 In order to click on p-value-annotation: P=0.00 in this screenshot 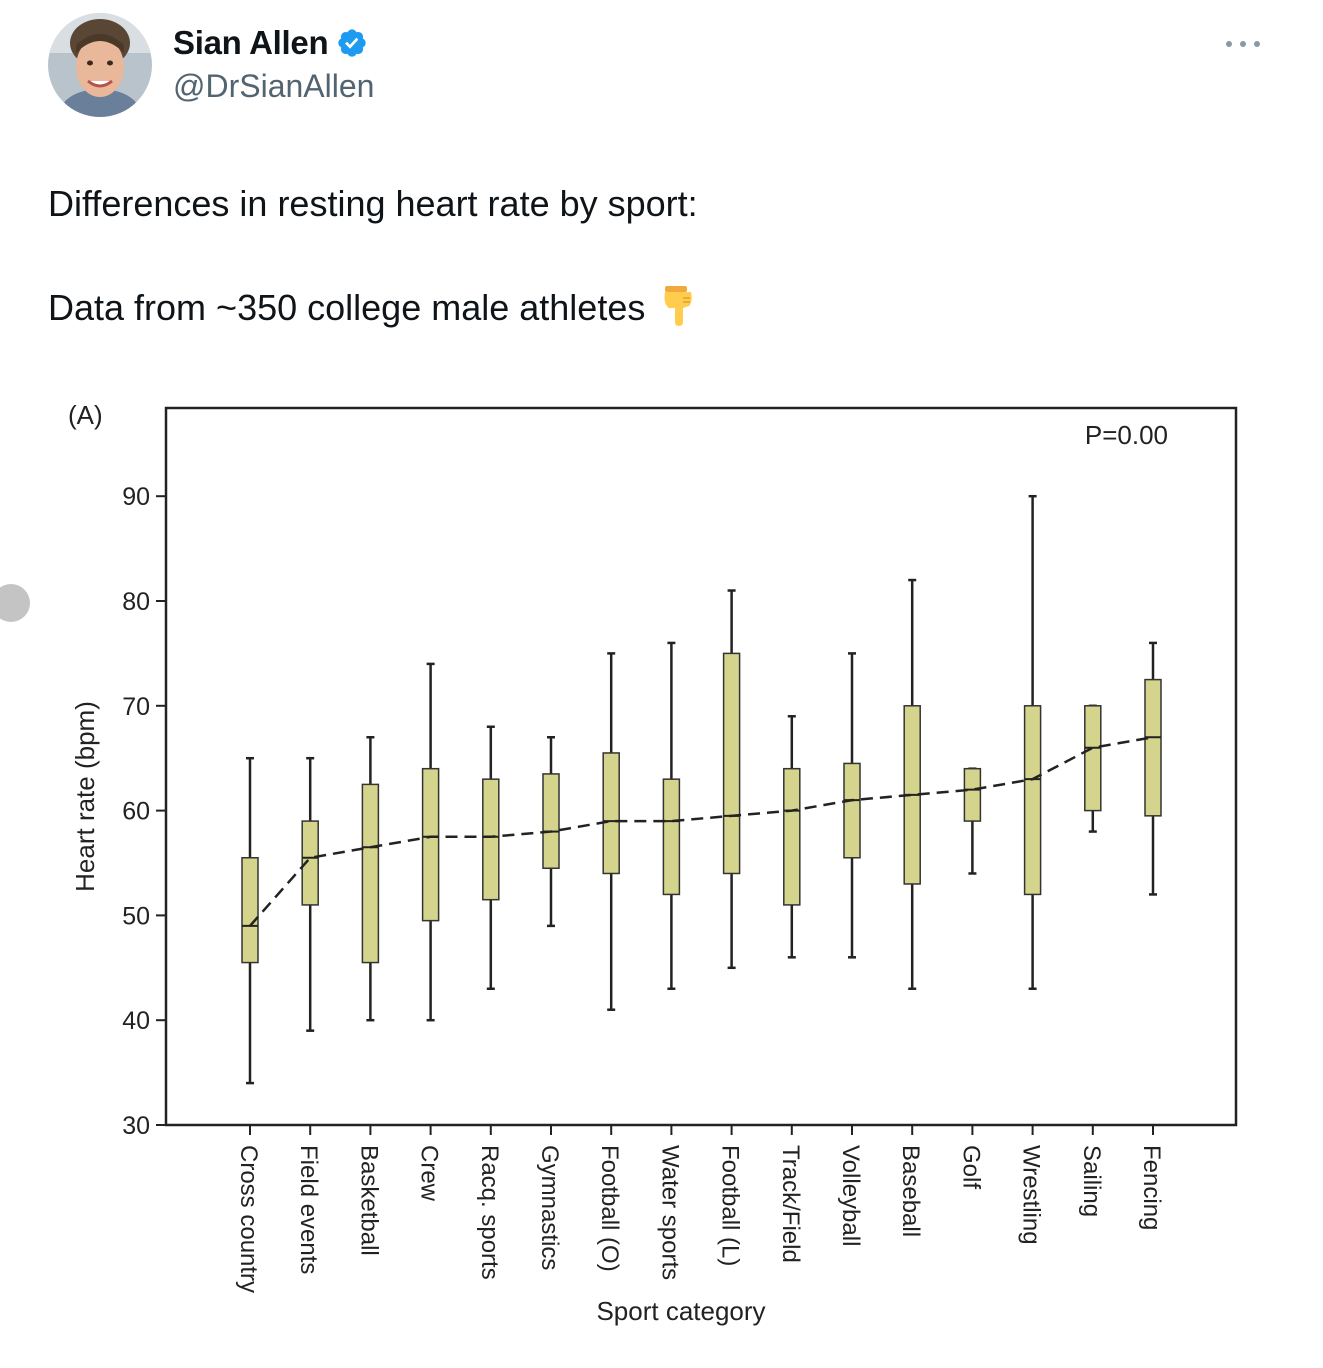, I will do `click(1126, 435)`.